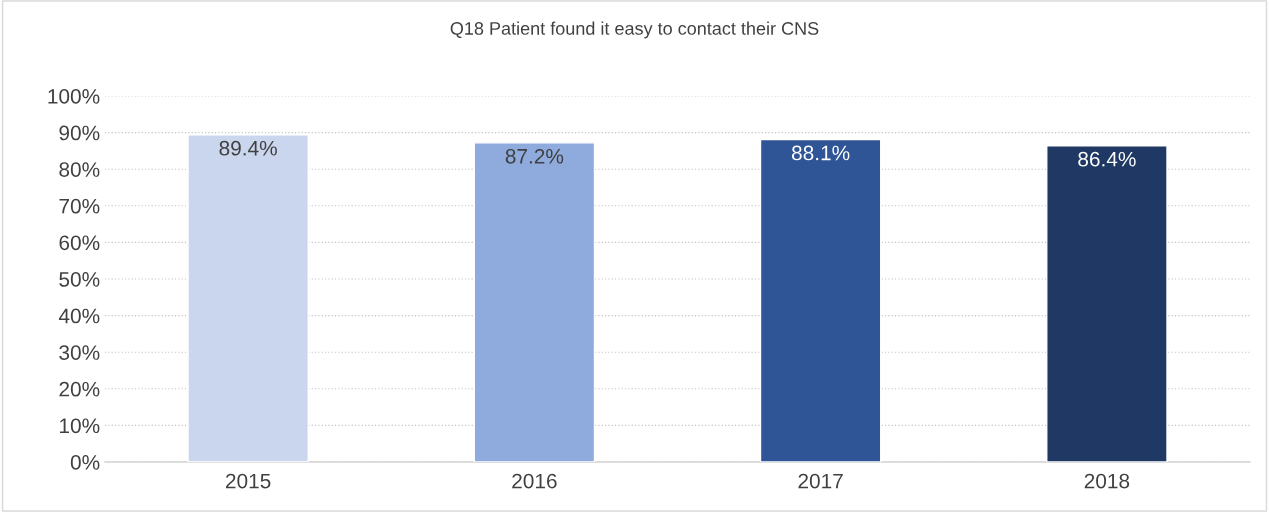 This screenshot has width=1269, height=512. What do you see at coordinates (79, 133) in the screenshot?
I see `y-tick-label: 90%` at bounding box center [79, 133].